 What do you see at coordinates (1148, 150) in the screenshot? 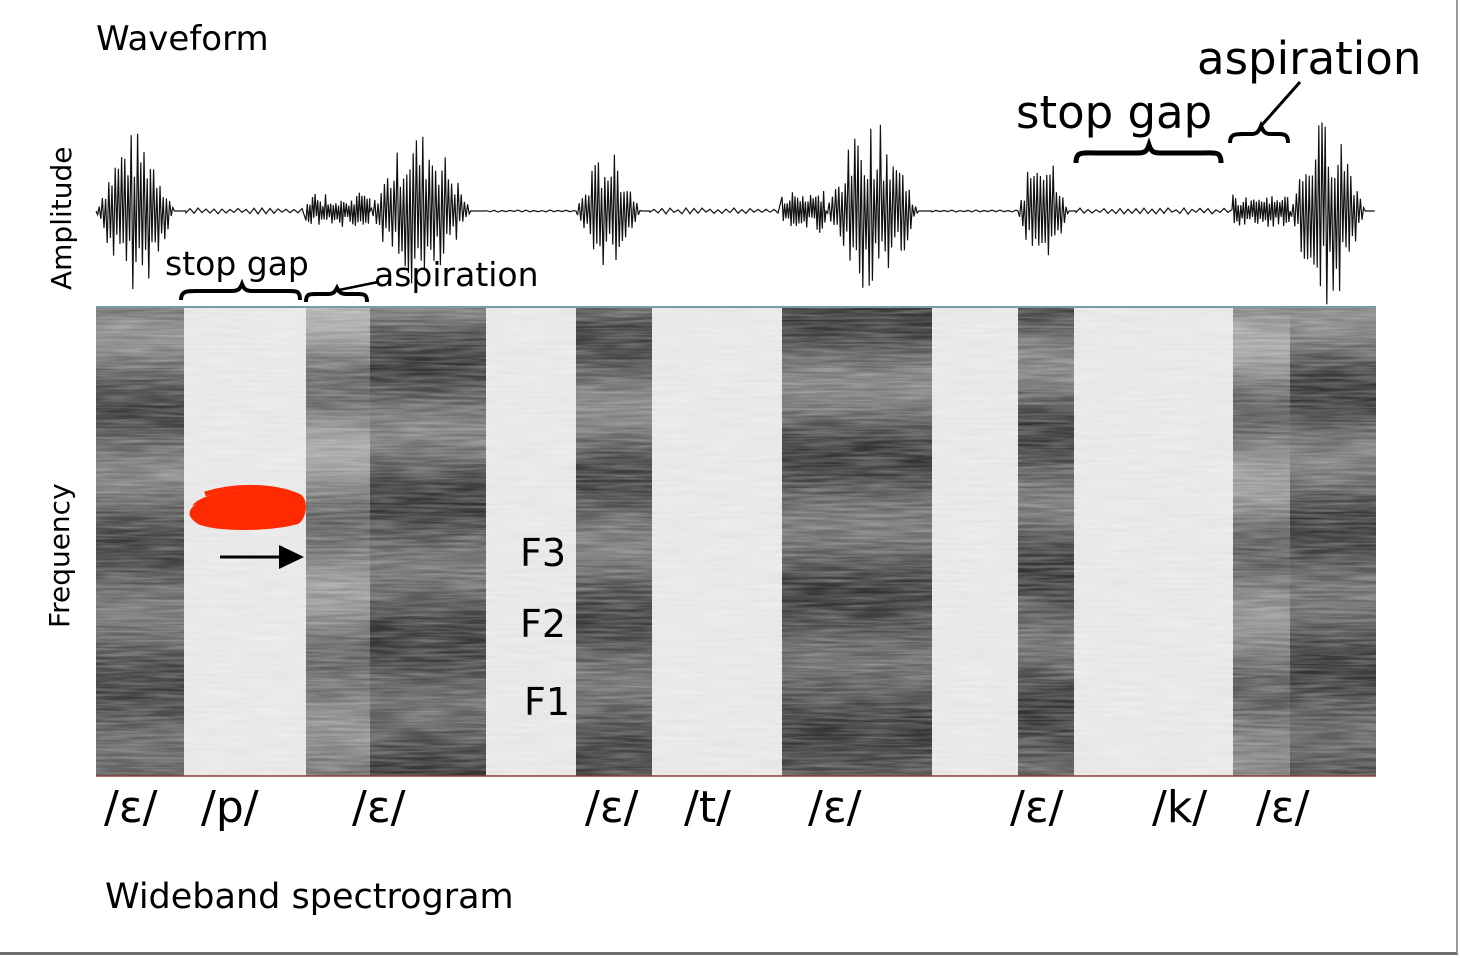
I see `stop-gap-brace-large` at bounding box center [1148, 150].